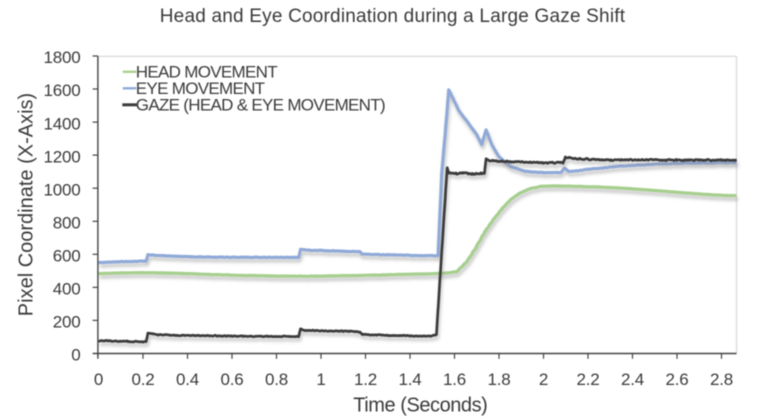  Describe the element at coordinates (320, 379) in the screenshot. I see `svg-text: 1` at that location.